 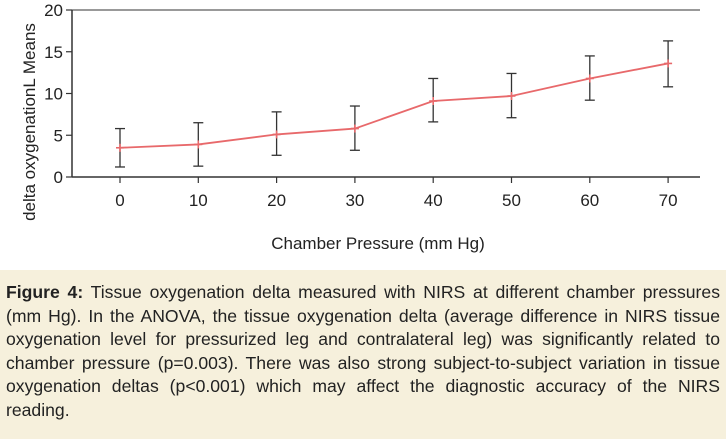 I want to click on x-tick-label: 70, so click(x=668, y=200).